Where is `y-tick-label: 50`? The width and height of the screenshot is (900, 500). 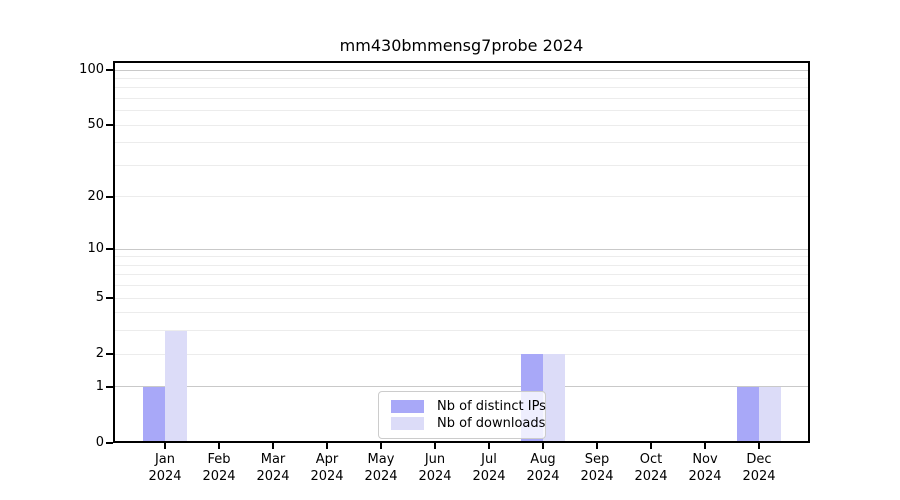 y-tick-label: 50 is located at coordinates (95, 125).